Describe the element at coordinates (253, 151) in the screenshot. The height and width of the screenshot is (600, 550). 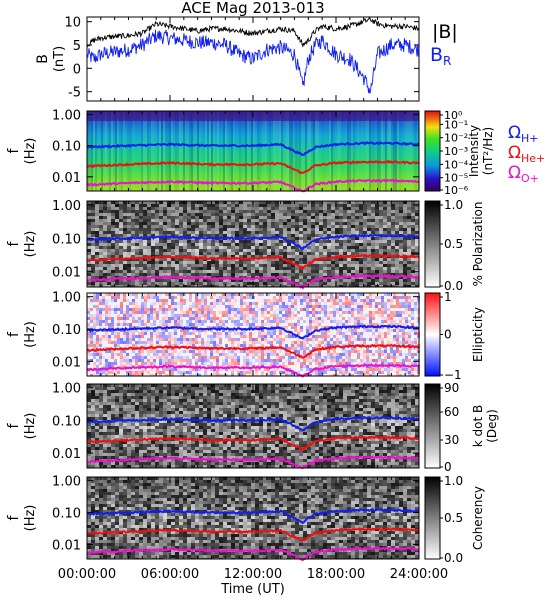
I see `intensity-background` at that location.